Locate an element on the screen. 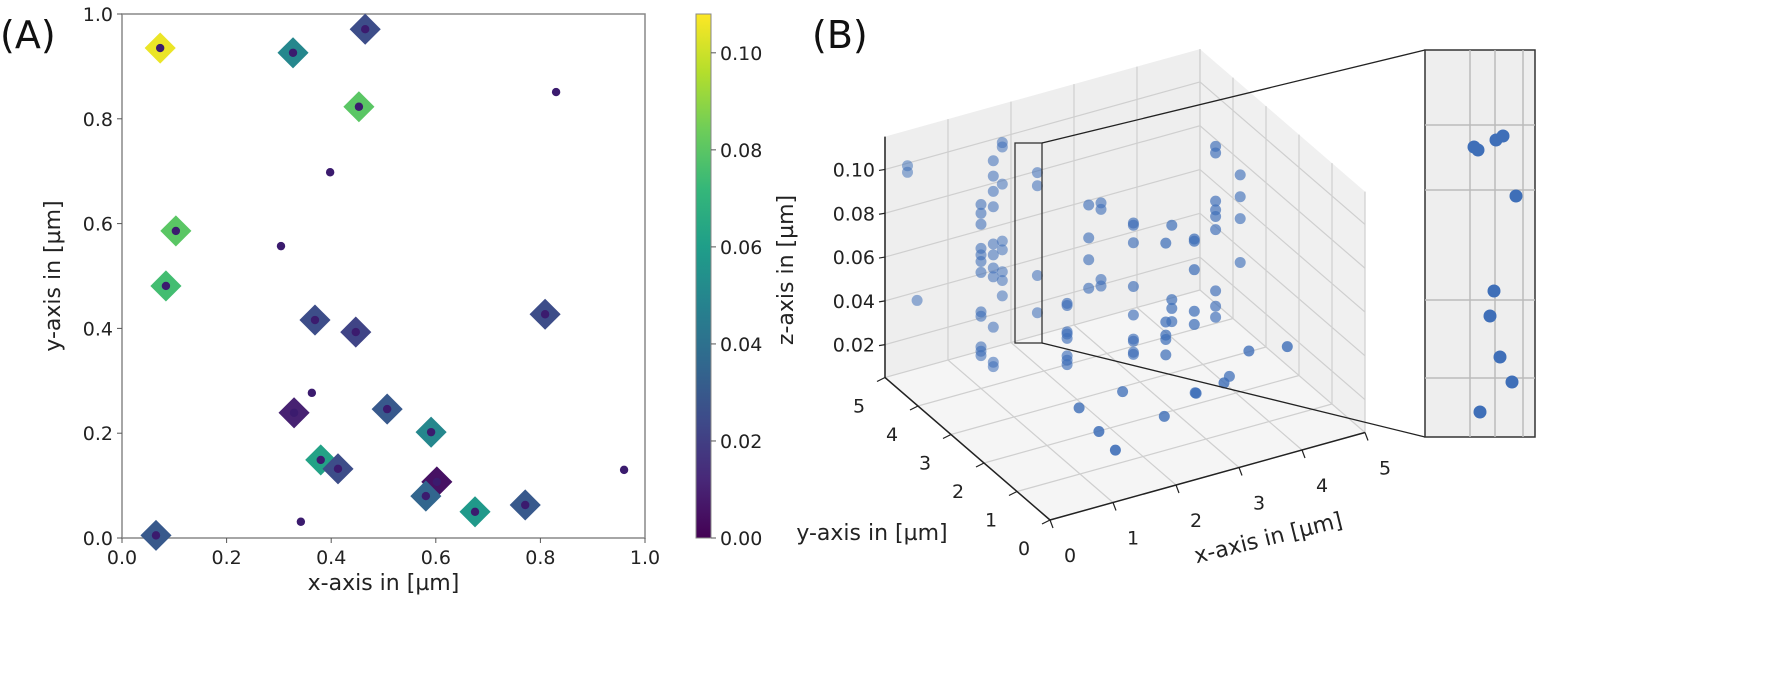  zoom-connector-line is located at coordinates (1233, 390).